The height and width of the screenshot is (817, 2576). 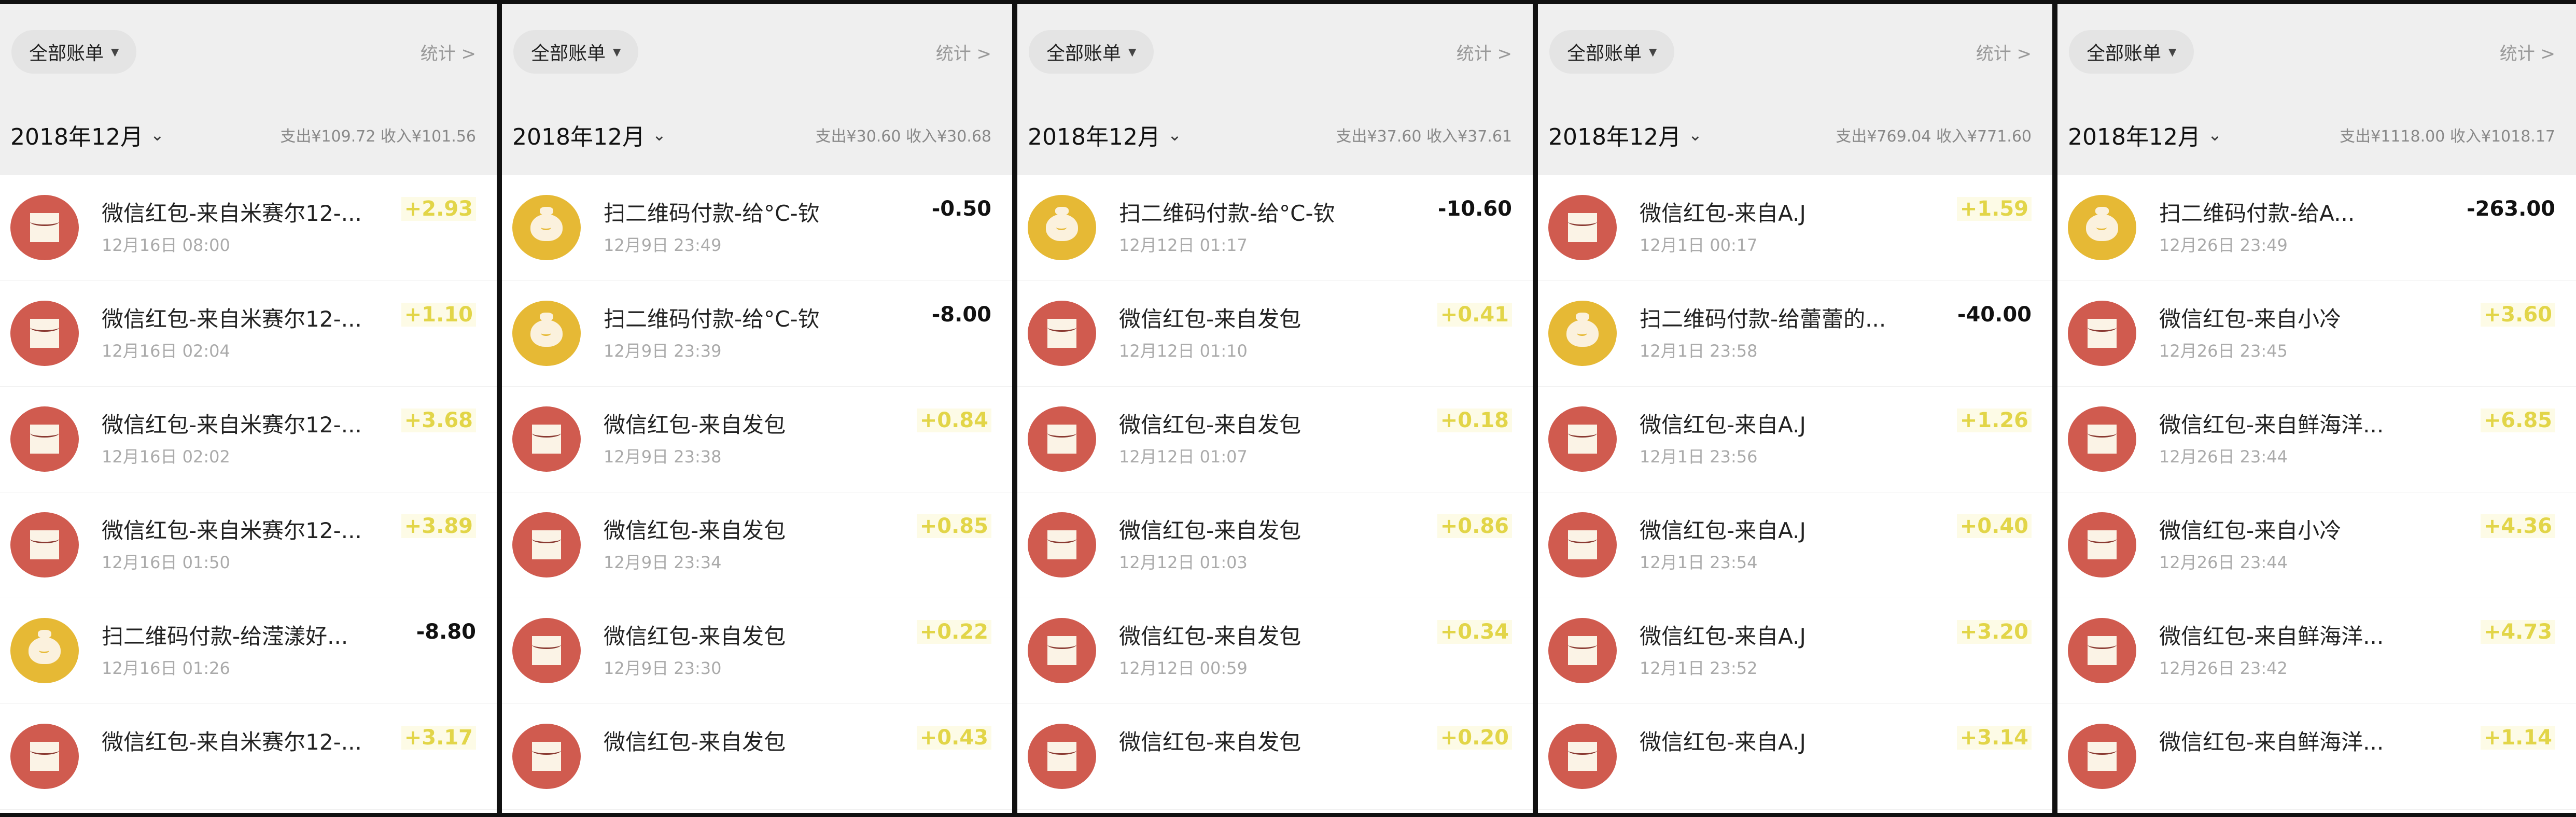 I want to click on transaction-row: 微信红包-来自A.J 12月1日 23:56 +1.26, so click(x=1795, y=439).